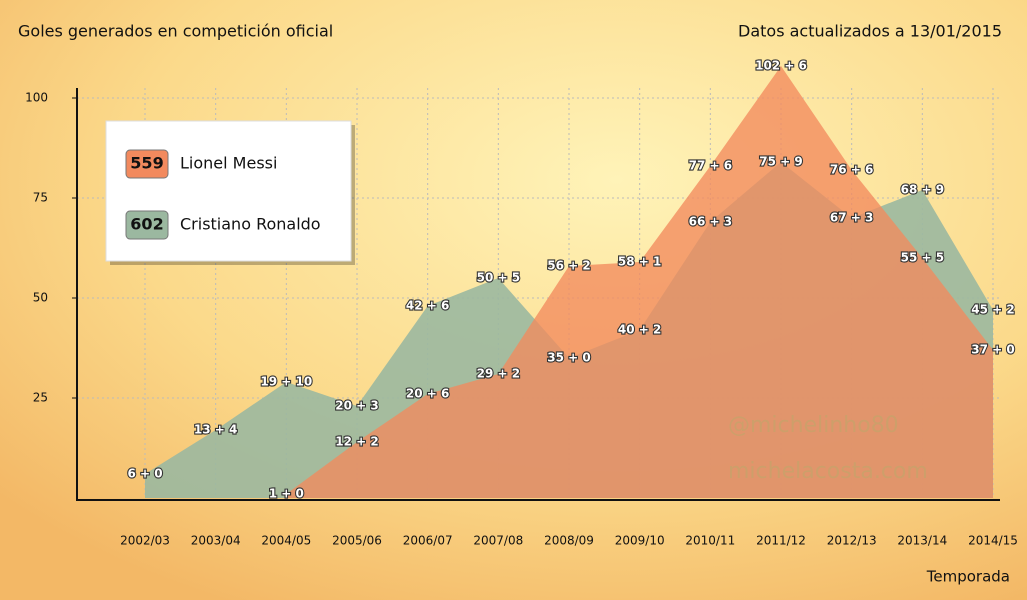 The image size is (1027, 600). What do you see at coordinates (781, 541) in the screenshot?
I see `x-tick-label: 2011/12` at bounding box center [781, 541].